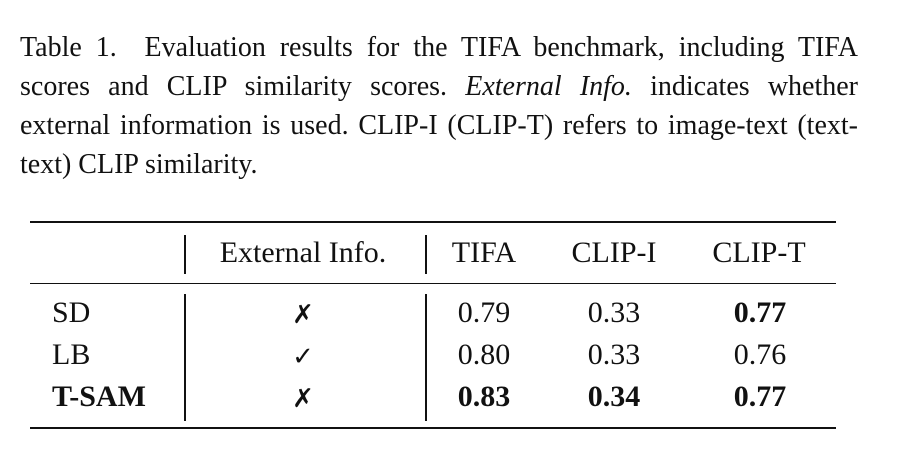 The height and width of the screenshot is (466, 906). Describe the element at coordinates (484, 396) in the screenshot. I see `cell: 0.83` at that location.